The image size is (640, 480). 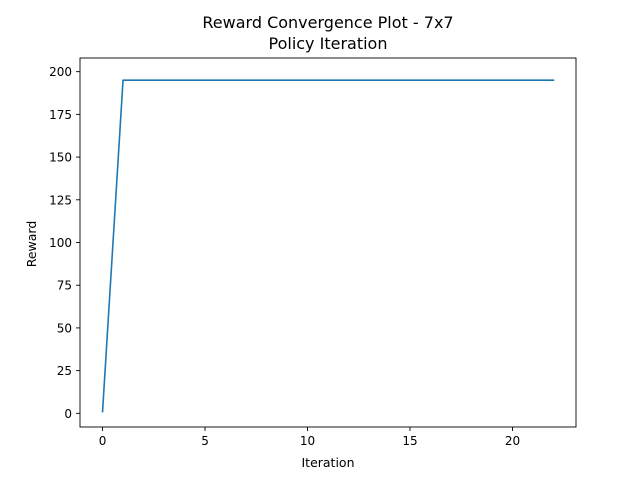 What do you see at coordinates (307, 441) in the screenshot?
I see `x-tick-label: 10` at bounding box center [307, 441].